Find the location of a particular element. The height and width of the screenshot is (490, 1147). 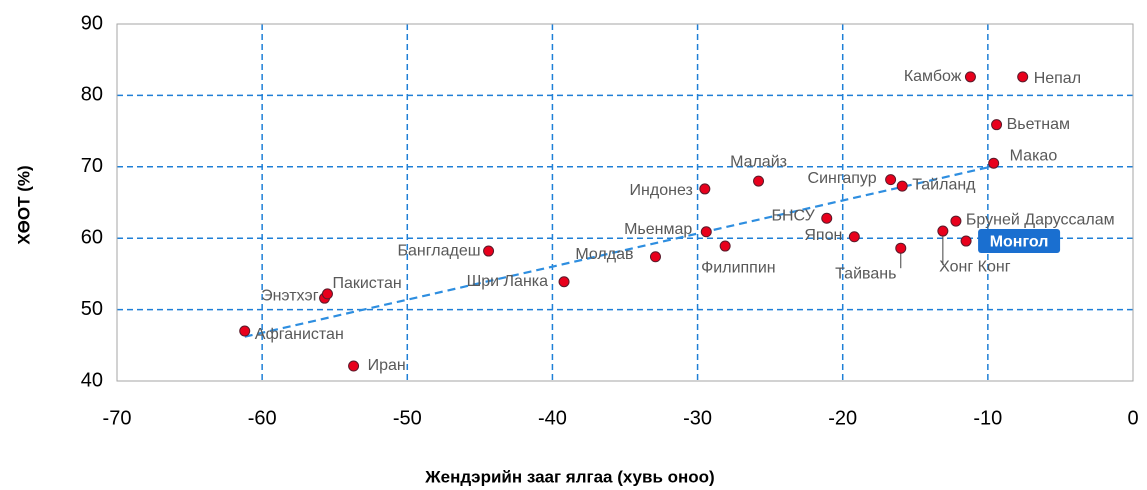

x-tick-label: -70 is located at coordinates (117, 418).